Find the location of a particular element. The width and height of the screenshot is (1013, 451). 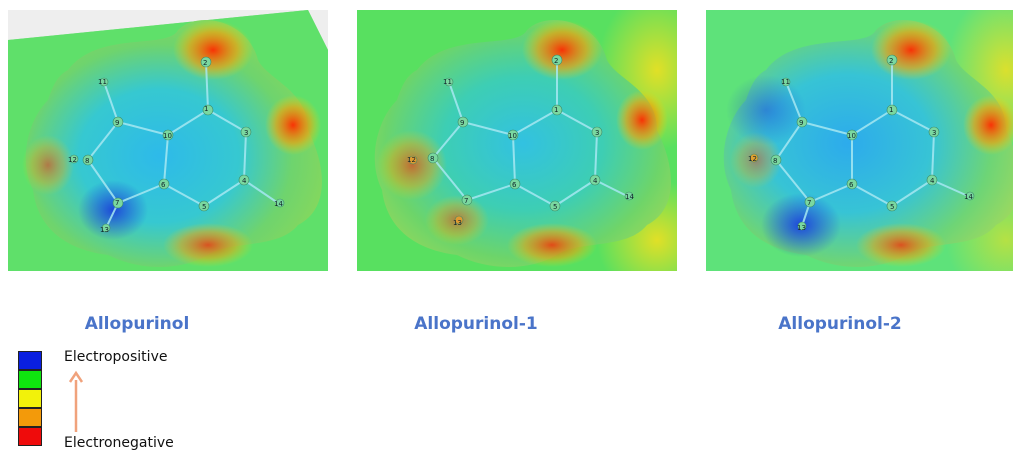

legend-electropositive-label: Electropositive is located at coordinates (116, 357).